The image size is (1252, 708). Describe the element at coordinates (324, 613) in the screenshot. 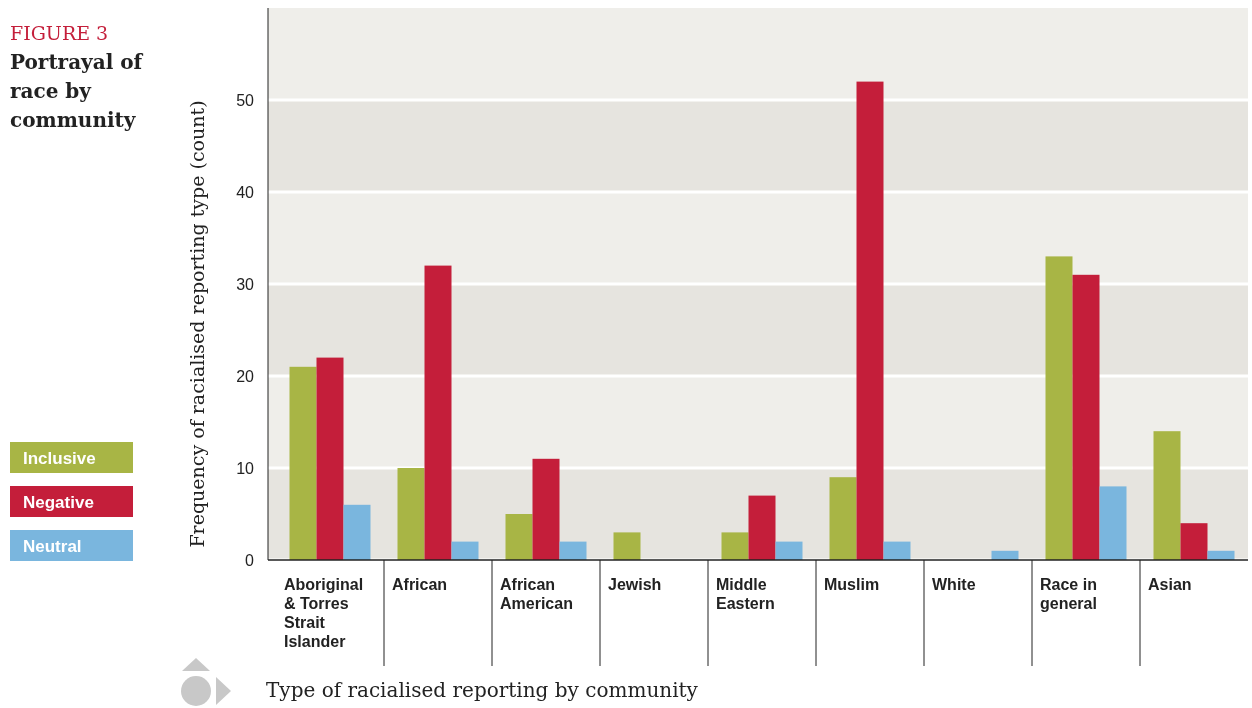

I see `x-tick-label: Aboriginal & Torres Strait Islander` at that location.